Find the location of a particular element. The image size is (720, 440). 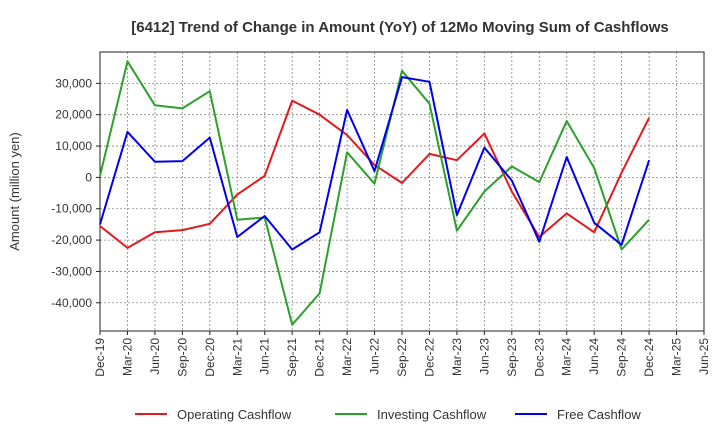

legend-label: Investing Cashflow is located at coordinates (432, 414).